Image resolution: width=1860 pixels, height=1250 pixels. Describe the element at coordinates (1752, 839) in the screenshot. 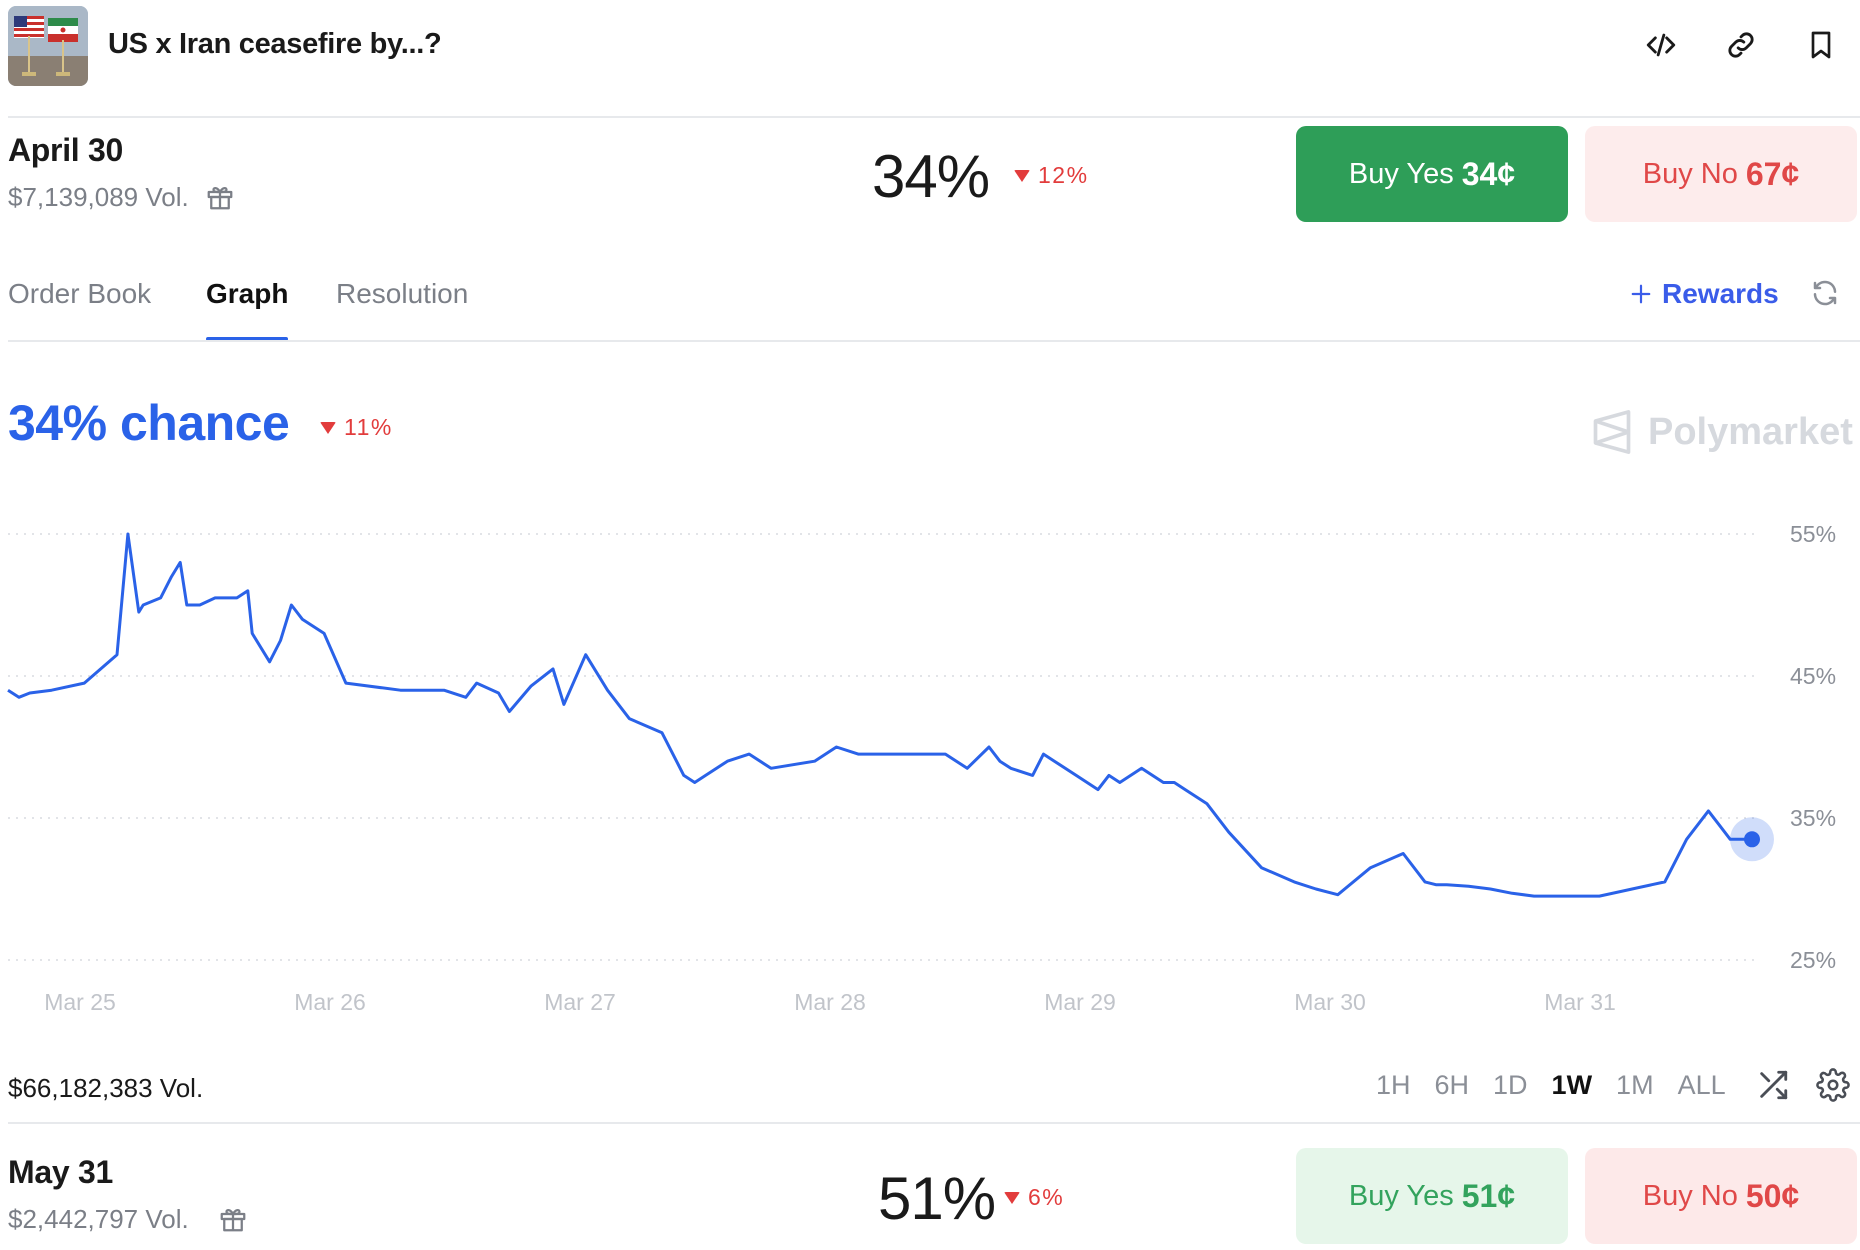

I see `current-point` at that location.